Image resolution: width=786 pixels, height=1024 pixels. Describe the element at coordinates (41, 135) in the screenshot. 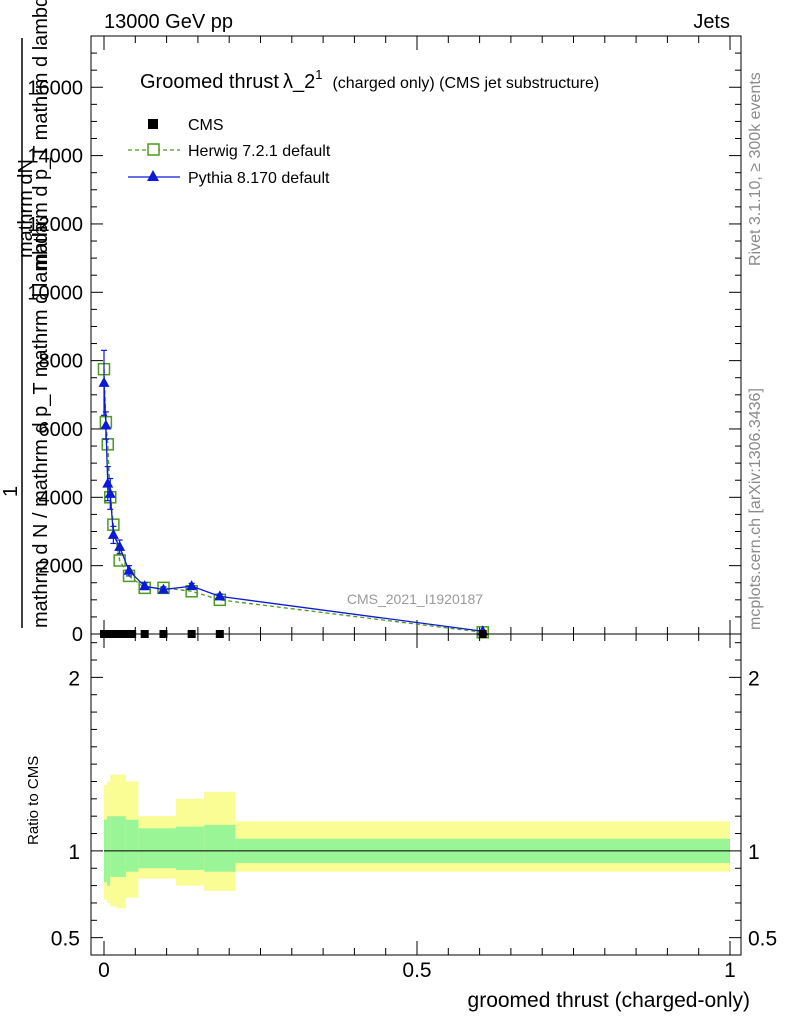

I see `y-label-denominator-2: mathrm d p_T mathrm d lambda` at that location.